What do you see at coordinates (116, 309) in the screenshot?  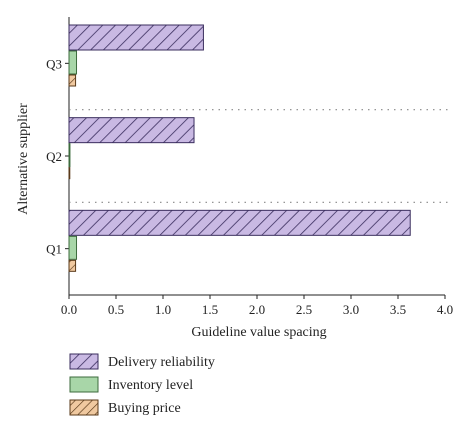 I see `x-tick-label: 0.5` at bounding box center [116, 309].